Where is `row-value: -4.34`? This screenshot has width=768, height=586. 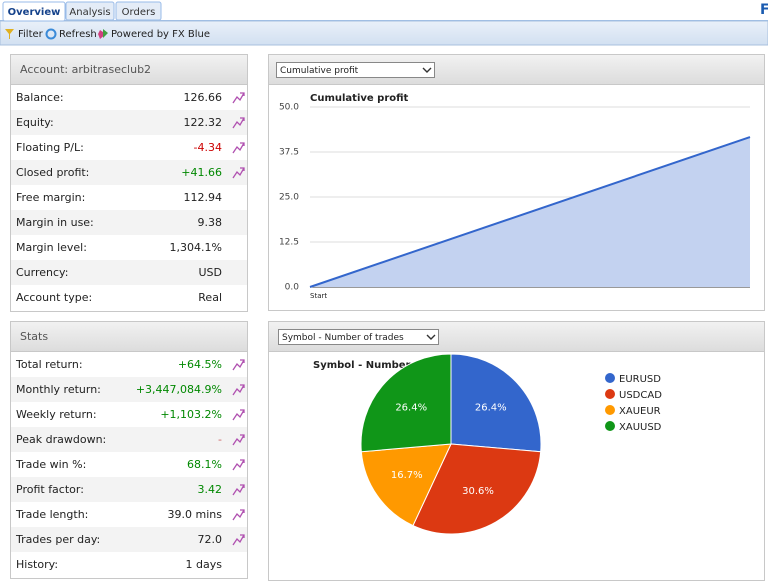
row-value: -4.34 is located at coordinates (208, 147).